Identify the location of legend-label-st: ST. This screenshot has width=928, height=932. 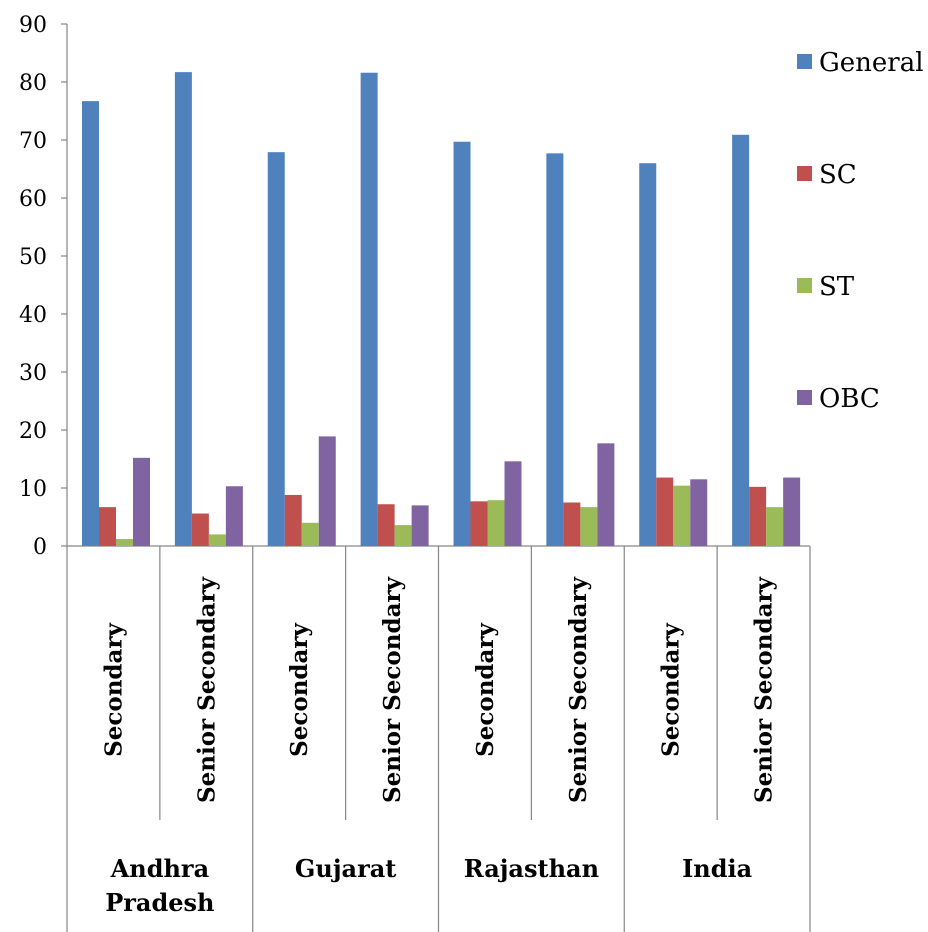
(837, 287).